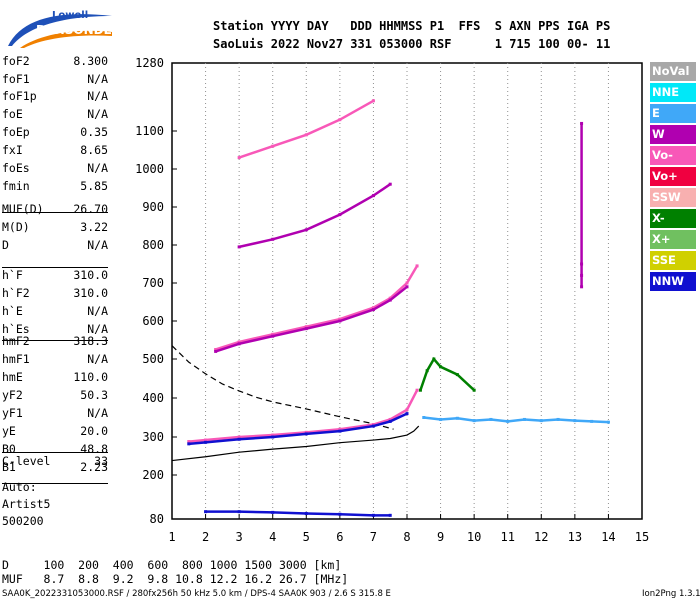 The image size is (700, 600). Describe the element at coordinates (16, 132) in the screenshot. I see `param-name: foEp` at that location.